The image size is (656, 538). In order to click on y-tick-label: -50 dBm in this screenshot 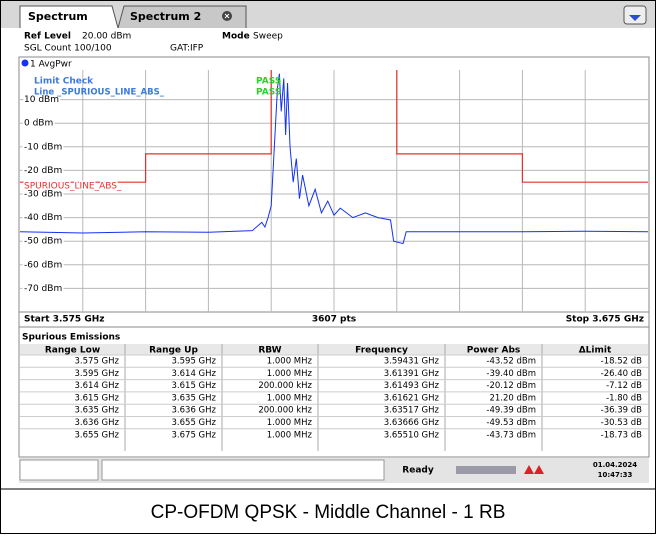, I will do `click(43, 242)`.